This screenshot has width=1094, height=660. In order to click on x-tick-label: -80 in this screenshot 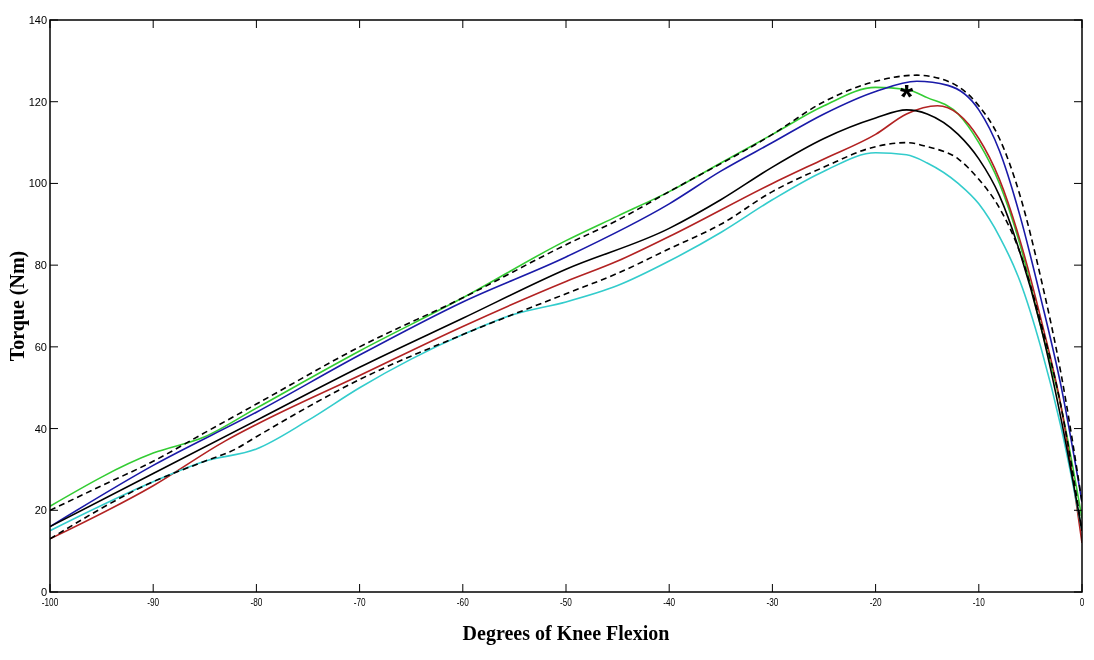, I will do `click(256, 602)`.